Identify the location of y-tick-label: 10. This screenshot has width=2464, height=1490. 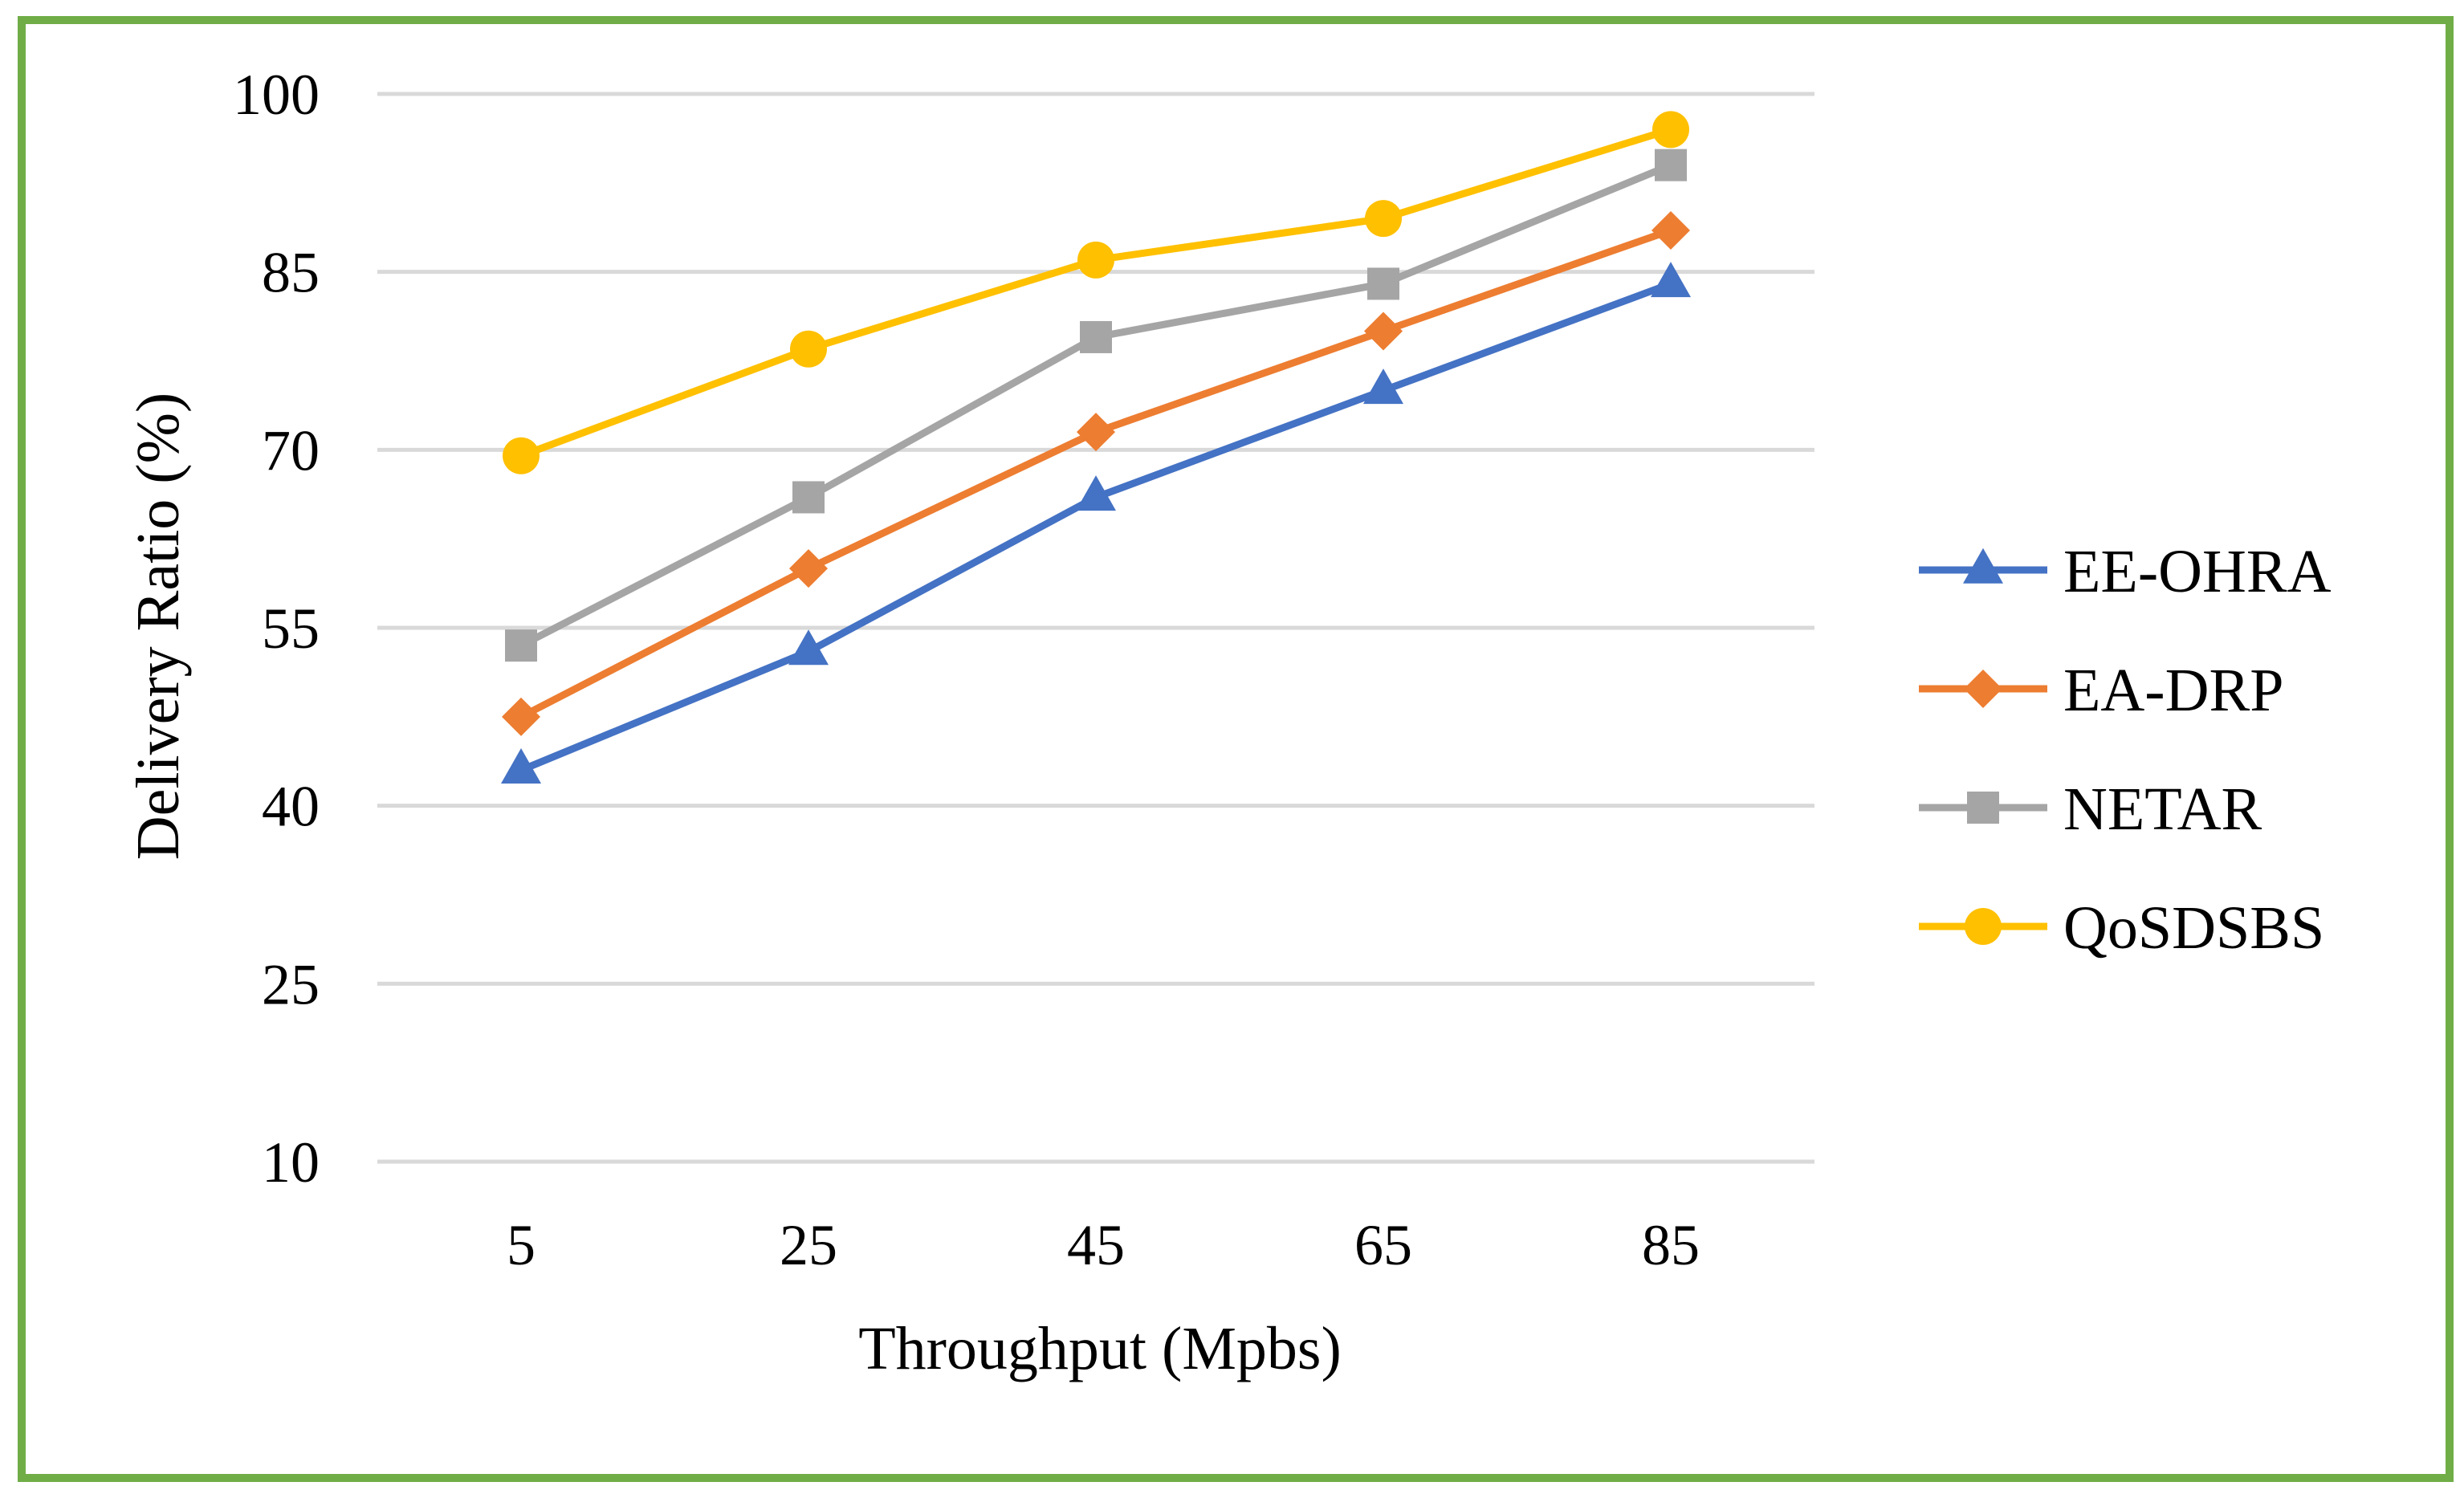
(291, 1163).